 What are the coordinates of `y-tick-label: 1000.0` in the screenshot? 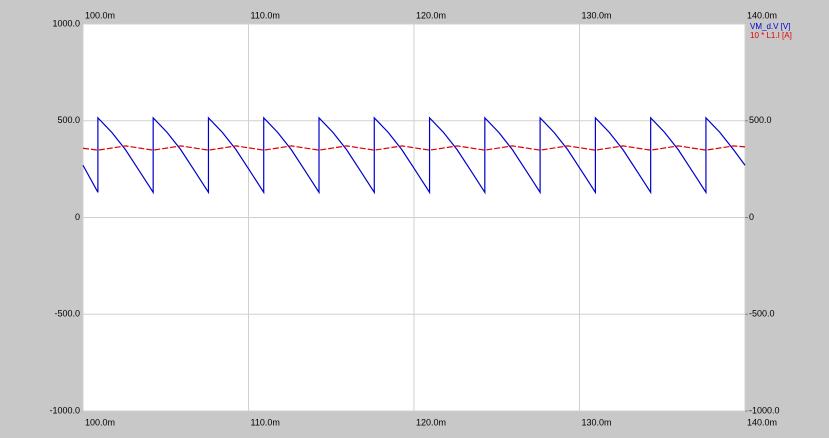 It's located at (66, 23).